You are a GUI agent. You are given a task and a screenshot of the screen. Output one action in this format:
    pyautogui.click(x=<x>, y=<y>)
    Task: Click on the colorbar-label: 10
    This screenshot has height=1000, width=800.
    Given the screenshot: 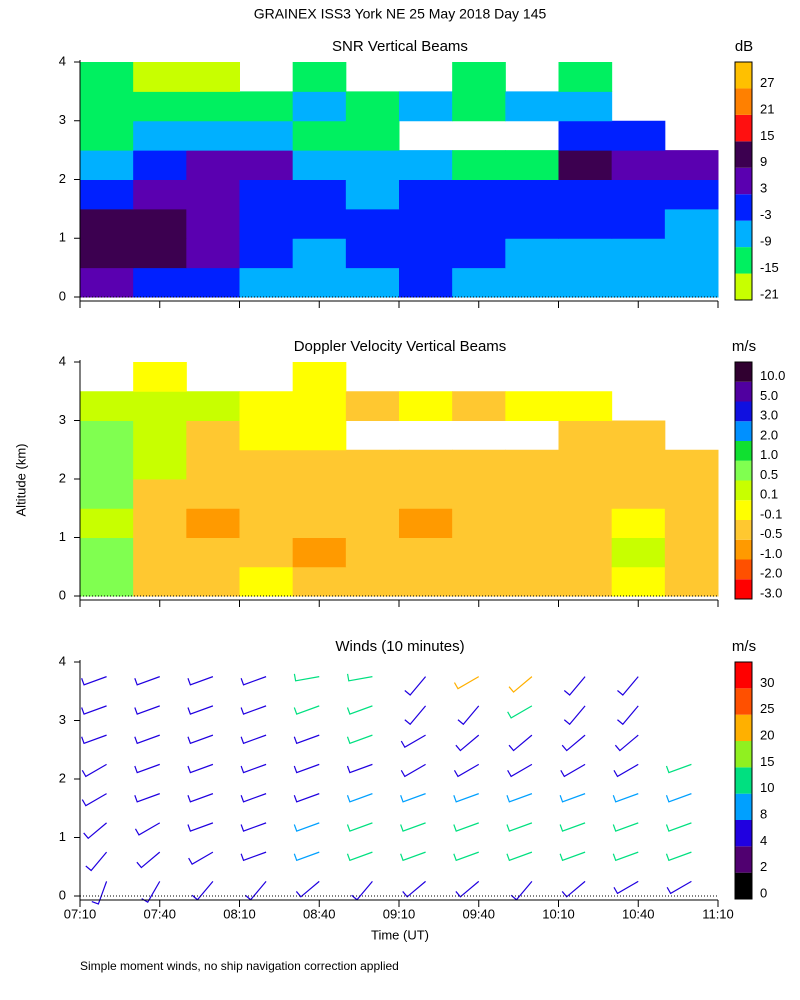 What is the action you would take?
    pyautogui.click(x=767, y=787)
    